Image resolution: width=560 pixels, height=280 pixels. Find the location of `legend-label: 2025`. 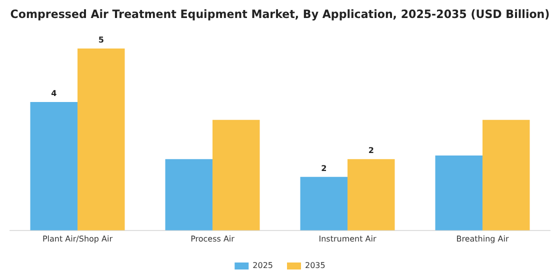

legend-label: 2025 is located at coordinates (262, 265).